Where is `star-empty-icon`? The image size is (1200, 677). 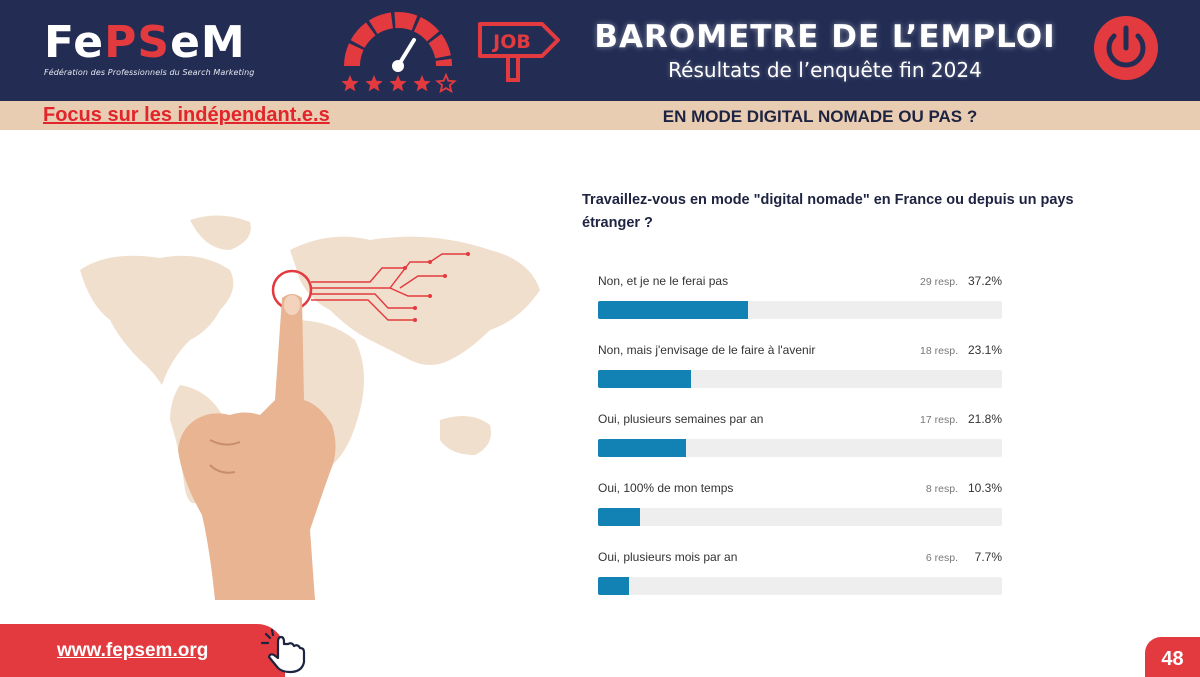 star-empty-icon is located at coordinates (446, 83).